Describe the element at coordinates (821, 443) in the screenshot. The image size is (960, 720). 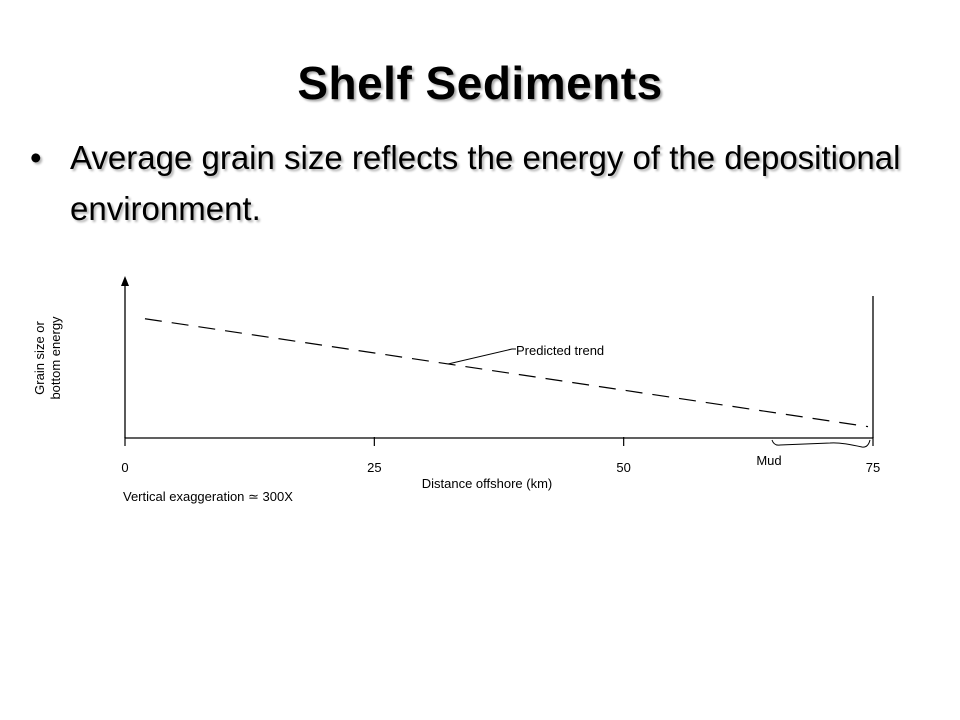
I see `mud-brace` at that location.